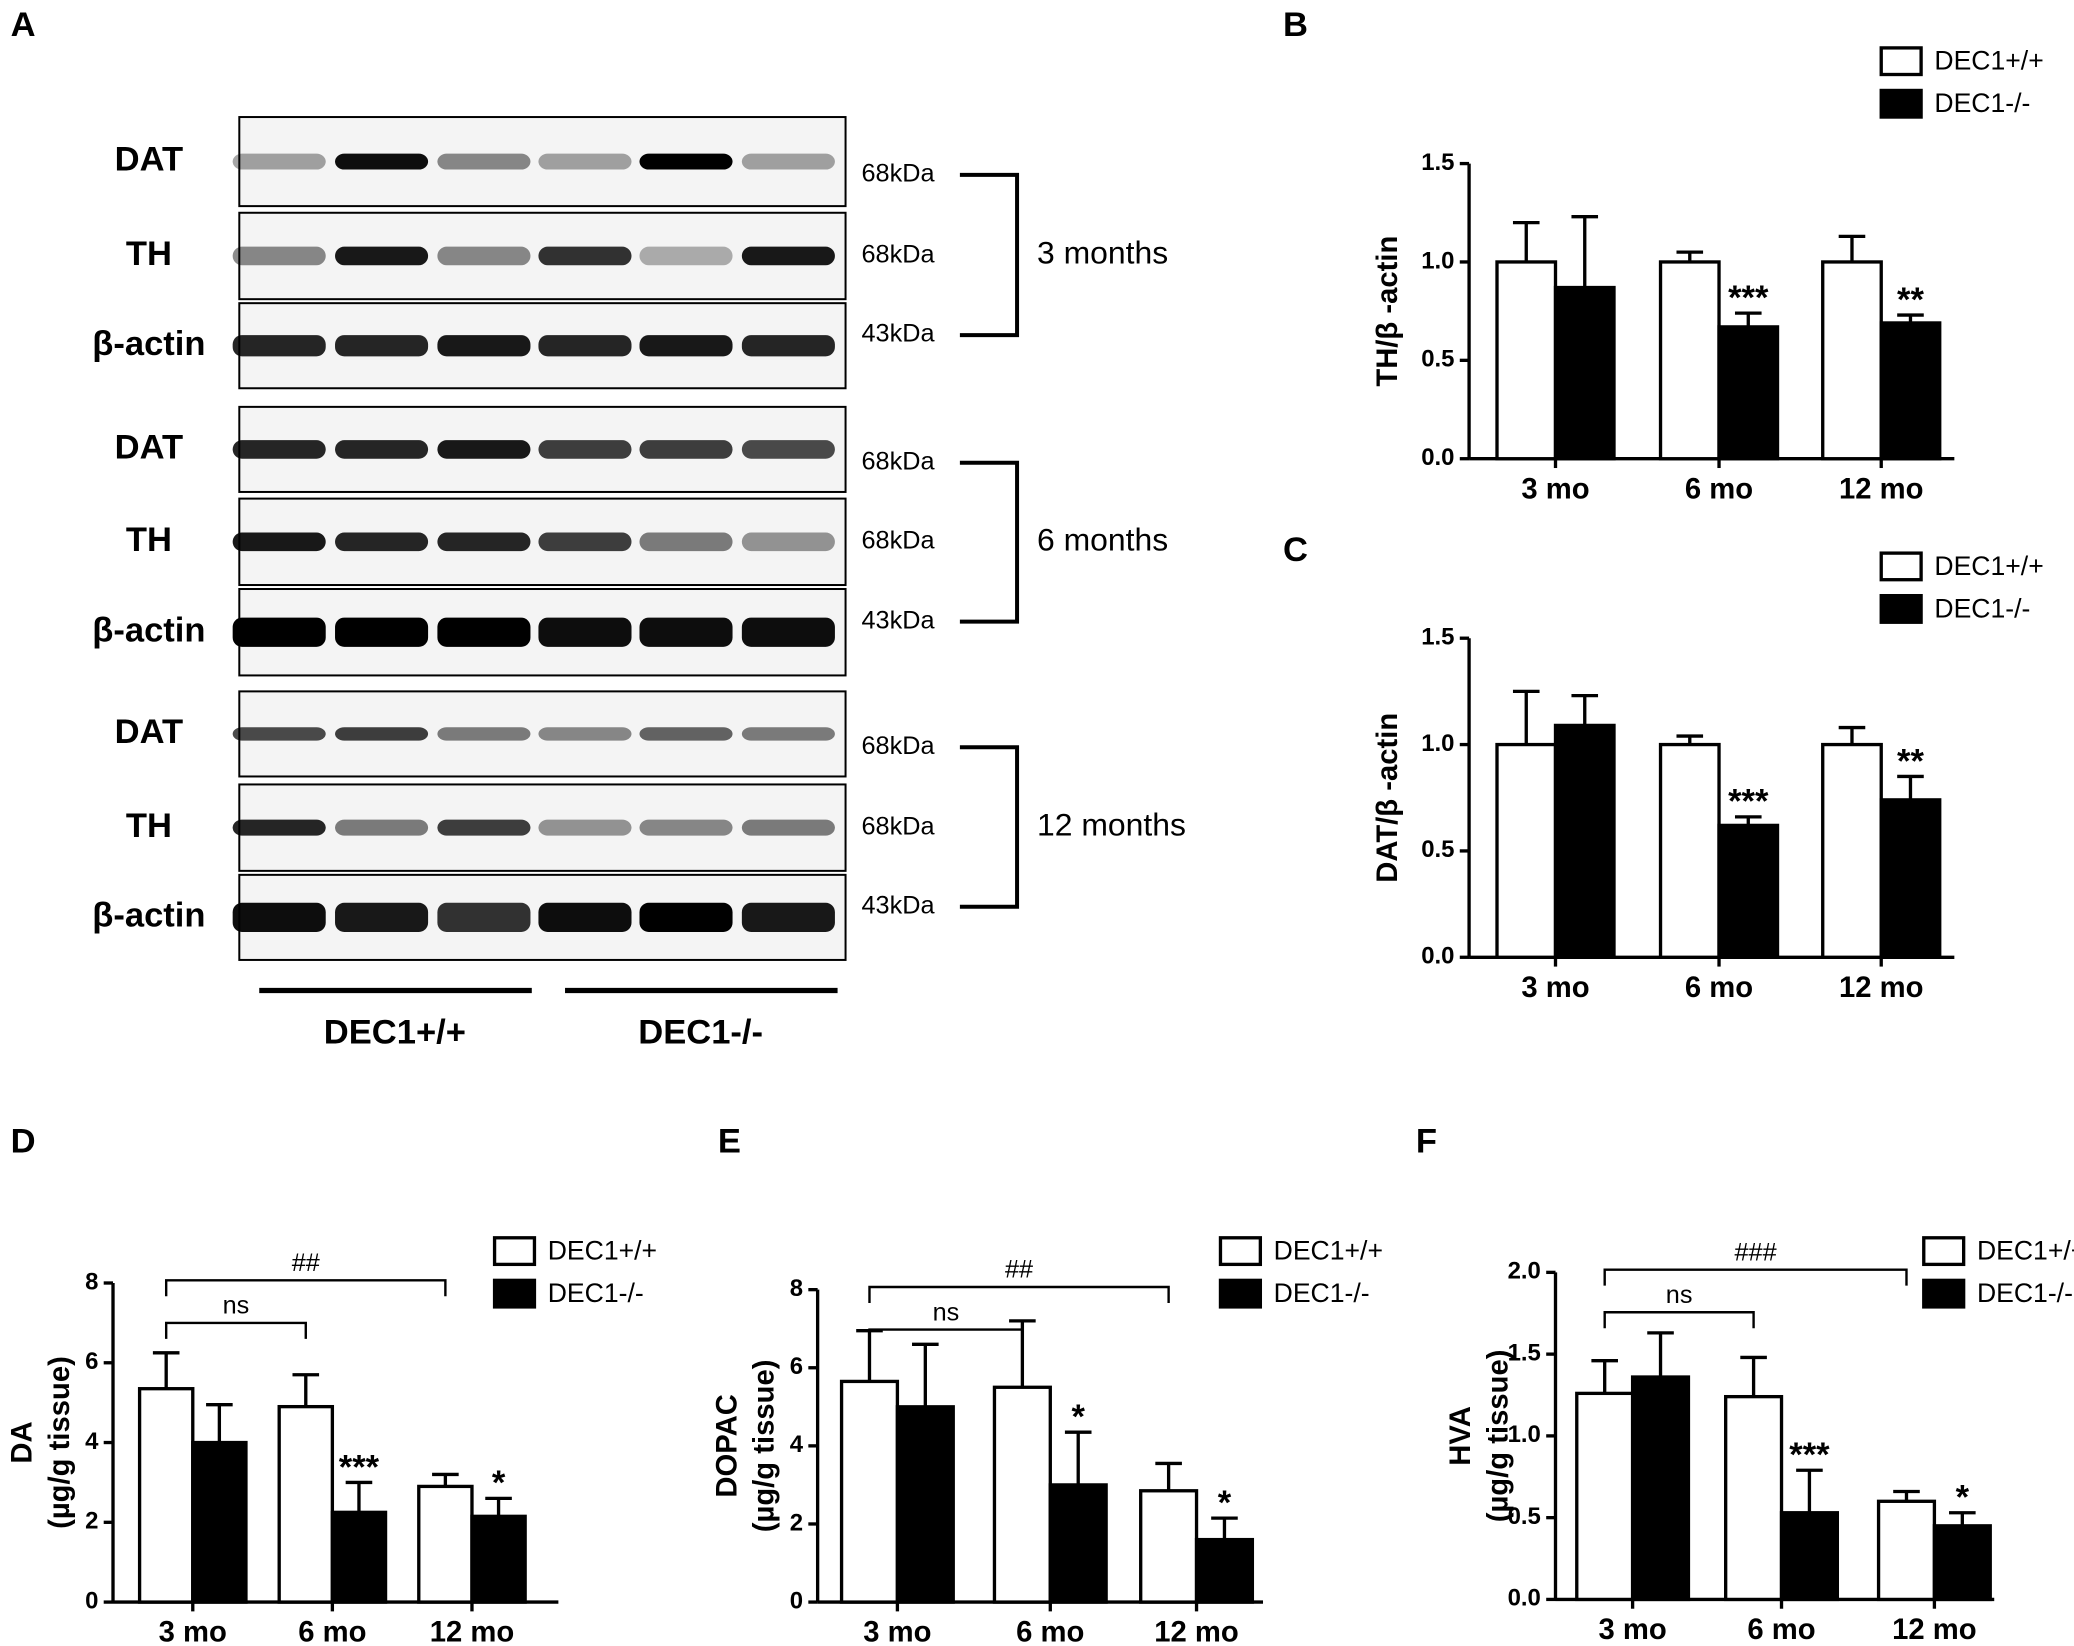 Image resolution: width=2074 pixels, height=1646 pixels. Describe the element at coordinates (796, 1288) in the screenshot. I see `y-tick-label: 8` at that location.